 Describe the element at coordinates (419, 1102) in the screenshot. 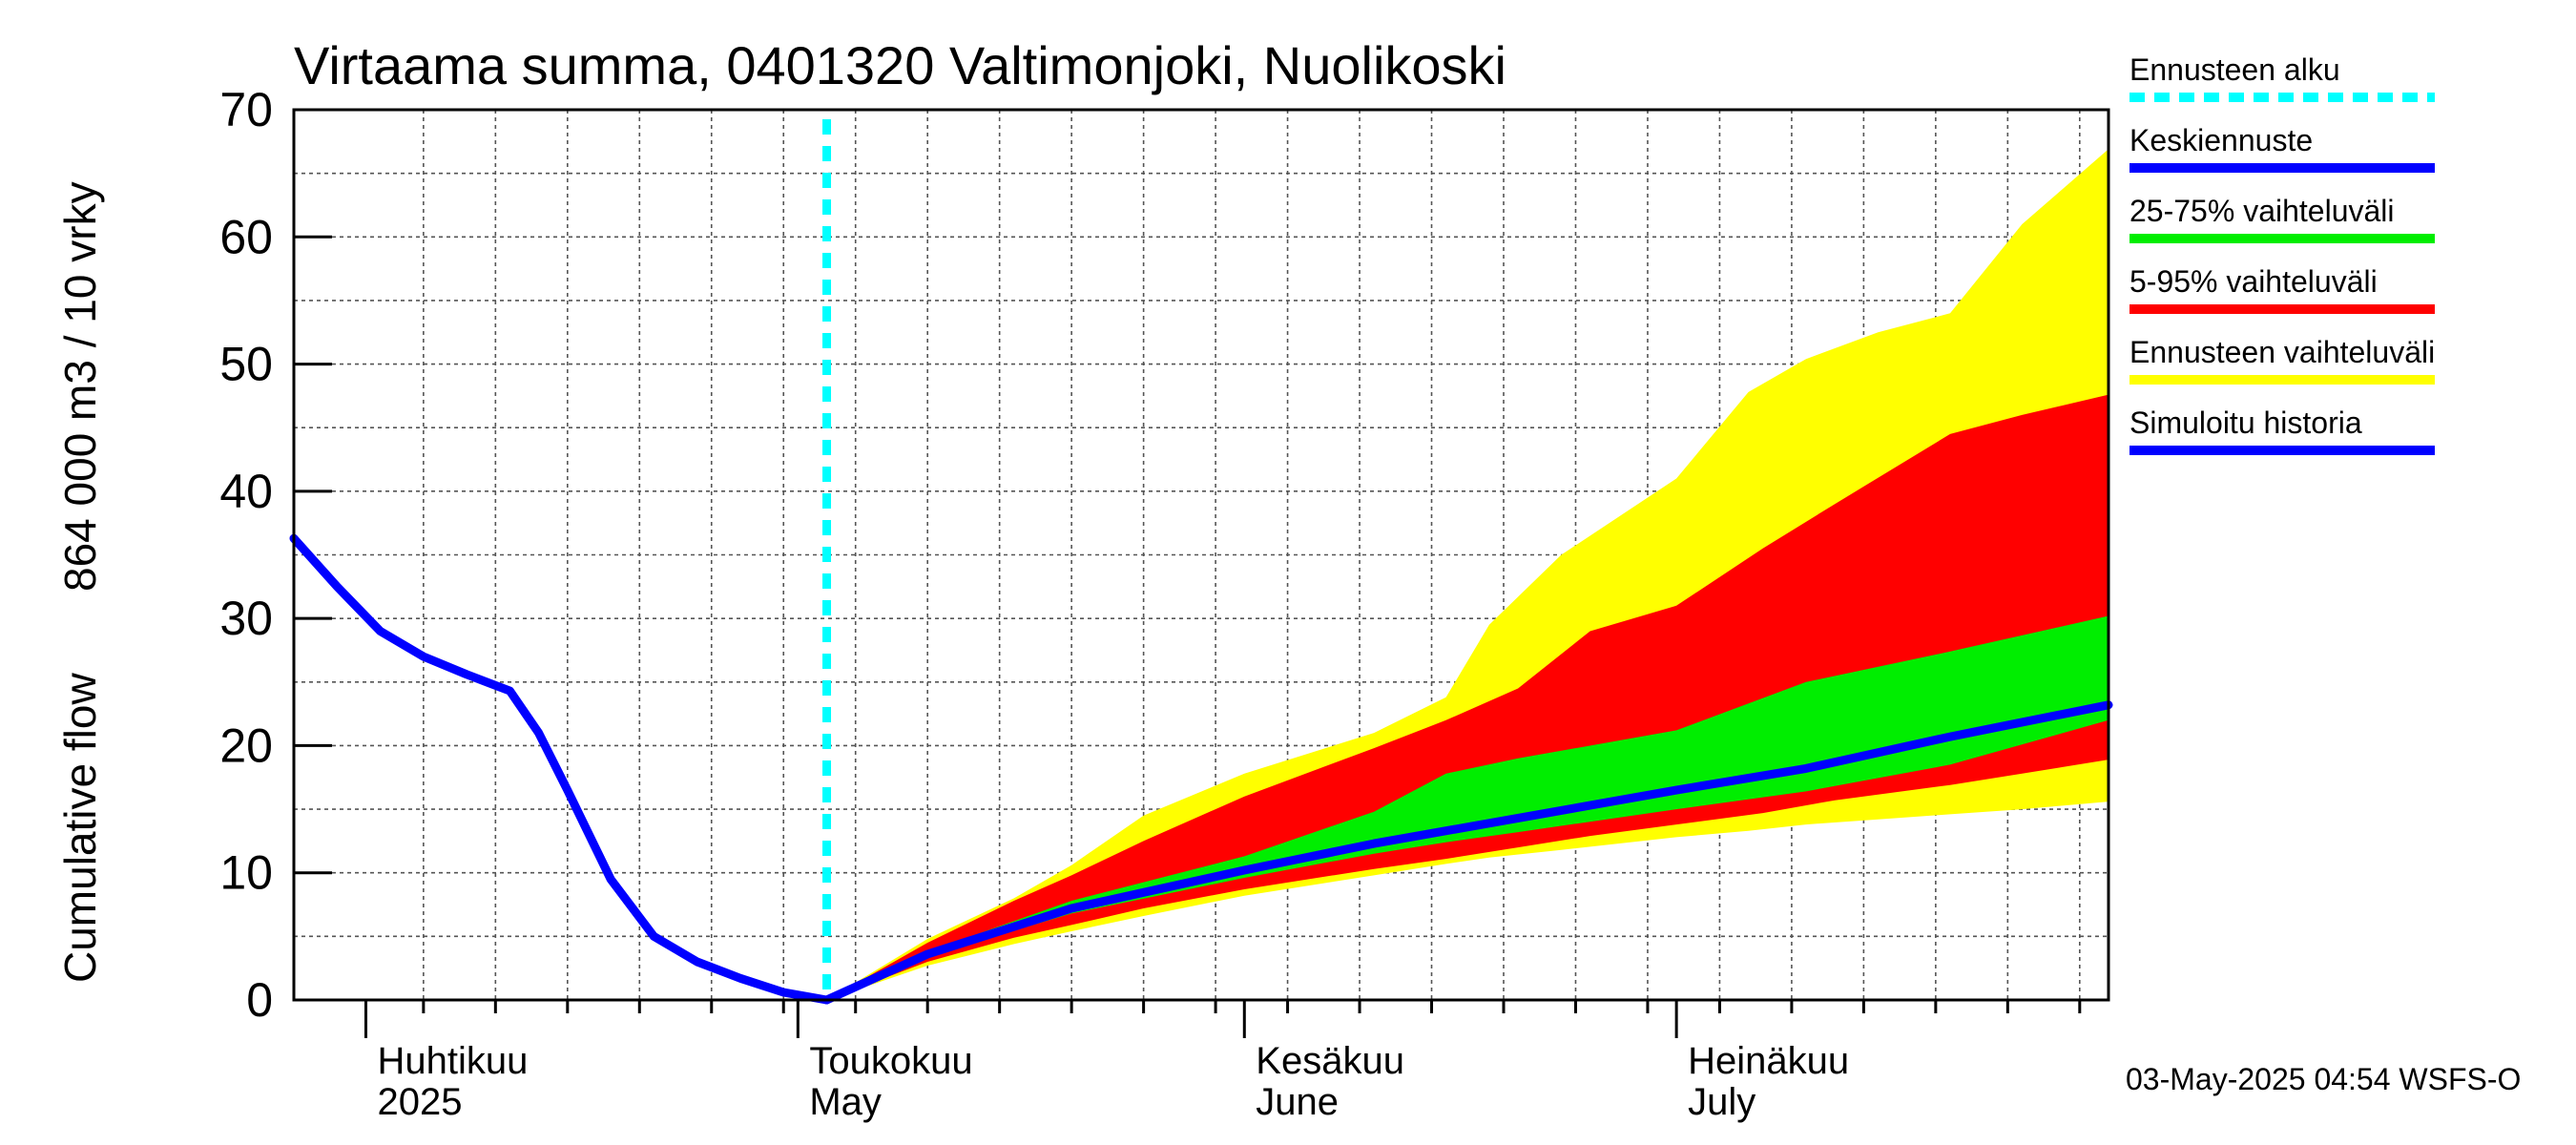

I see `month-label-en: 2025` at that location.